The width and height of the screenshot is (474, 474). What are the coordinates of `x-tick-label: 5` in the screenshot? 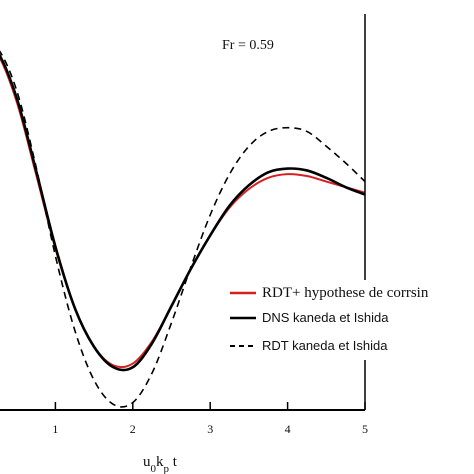 It's located at (365, 429).